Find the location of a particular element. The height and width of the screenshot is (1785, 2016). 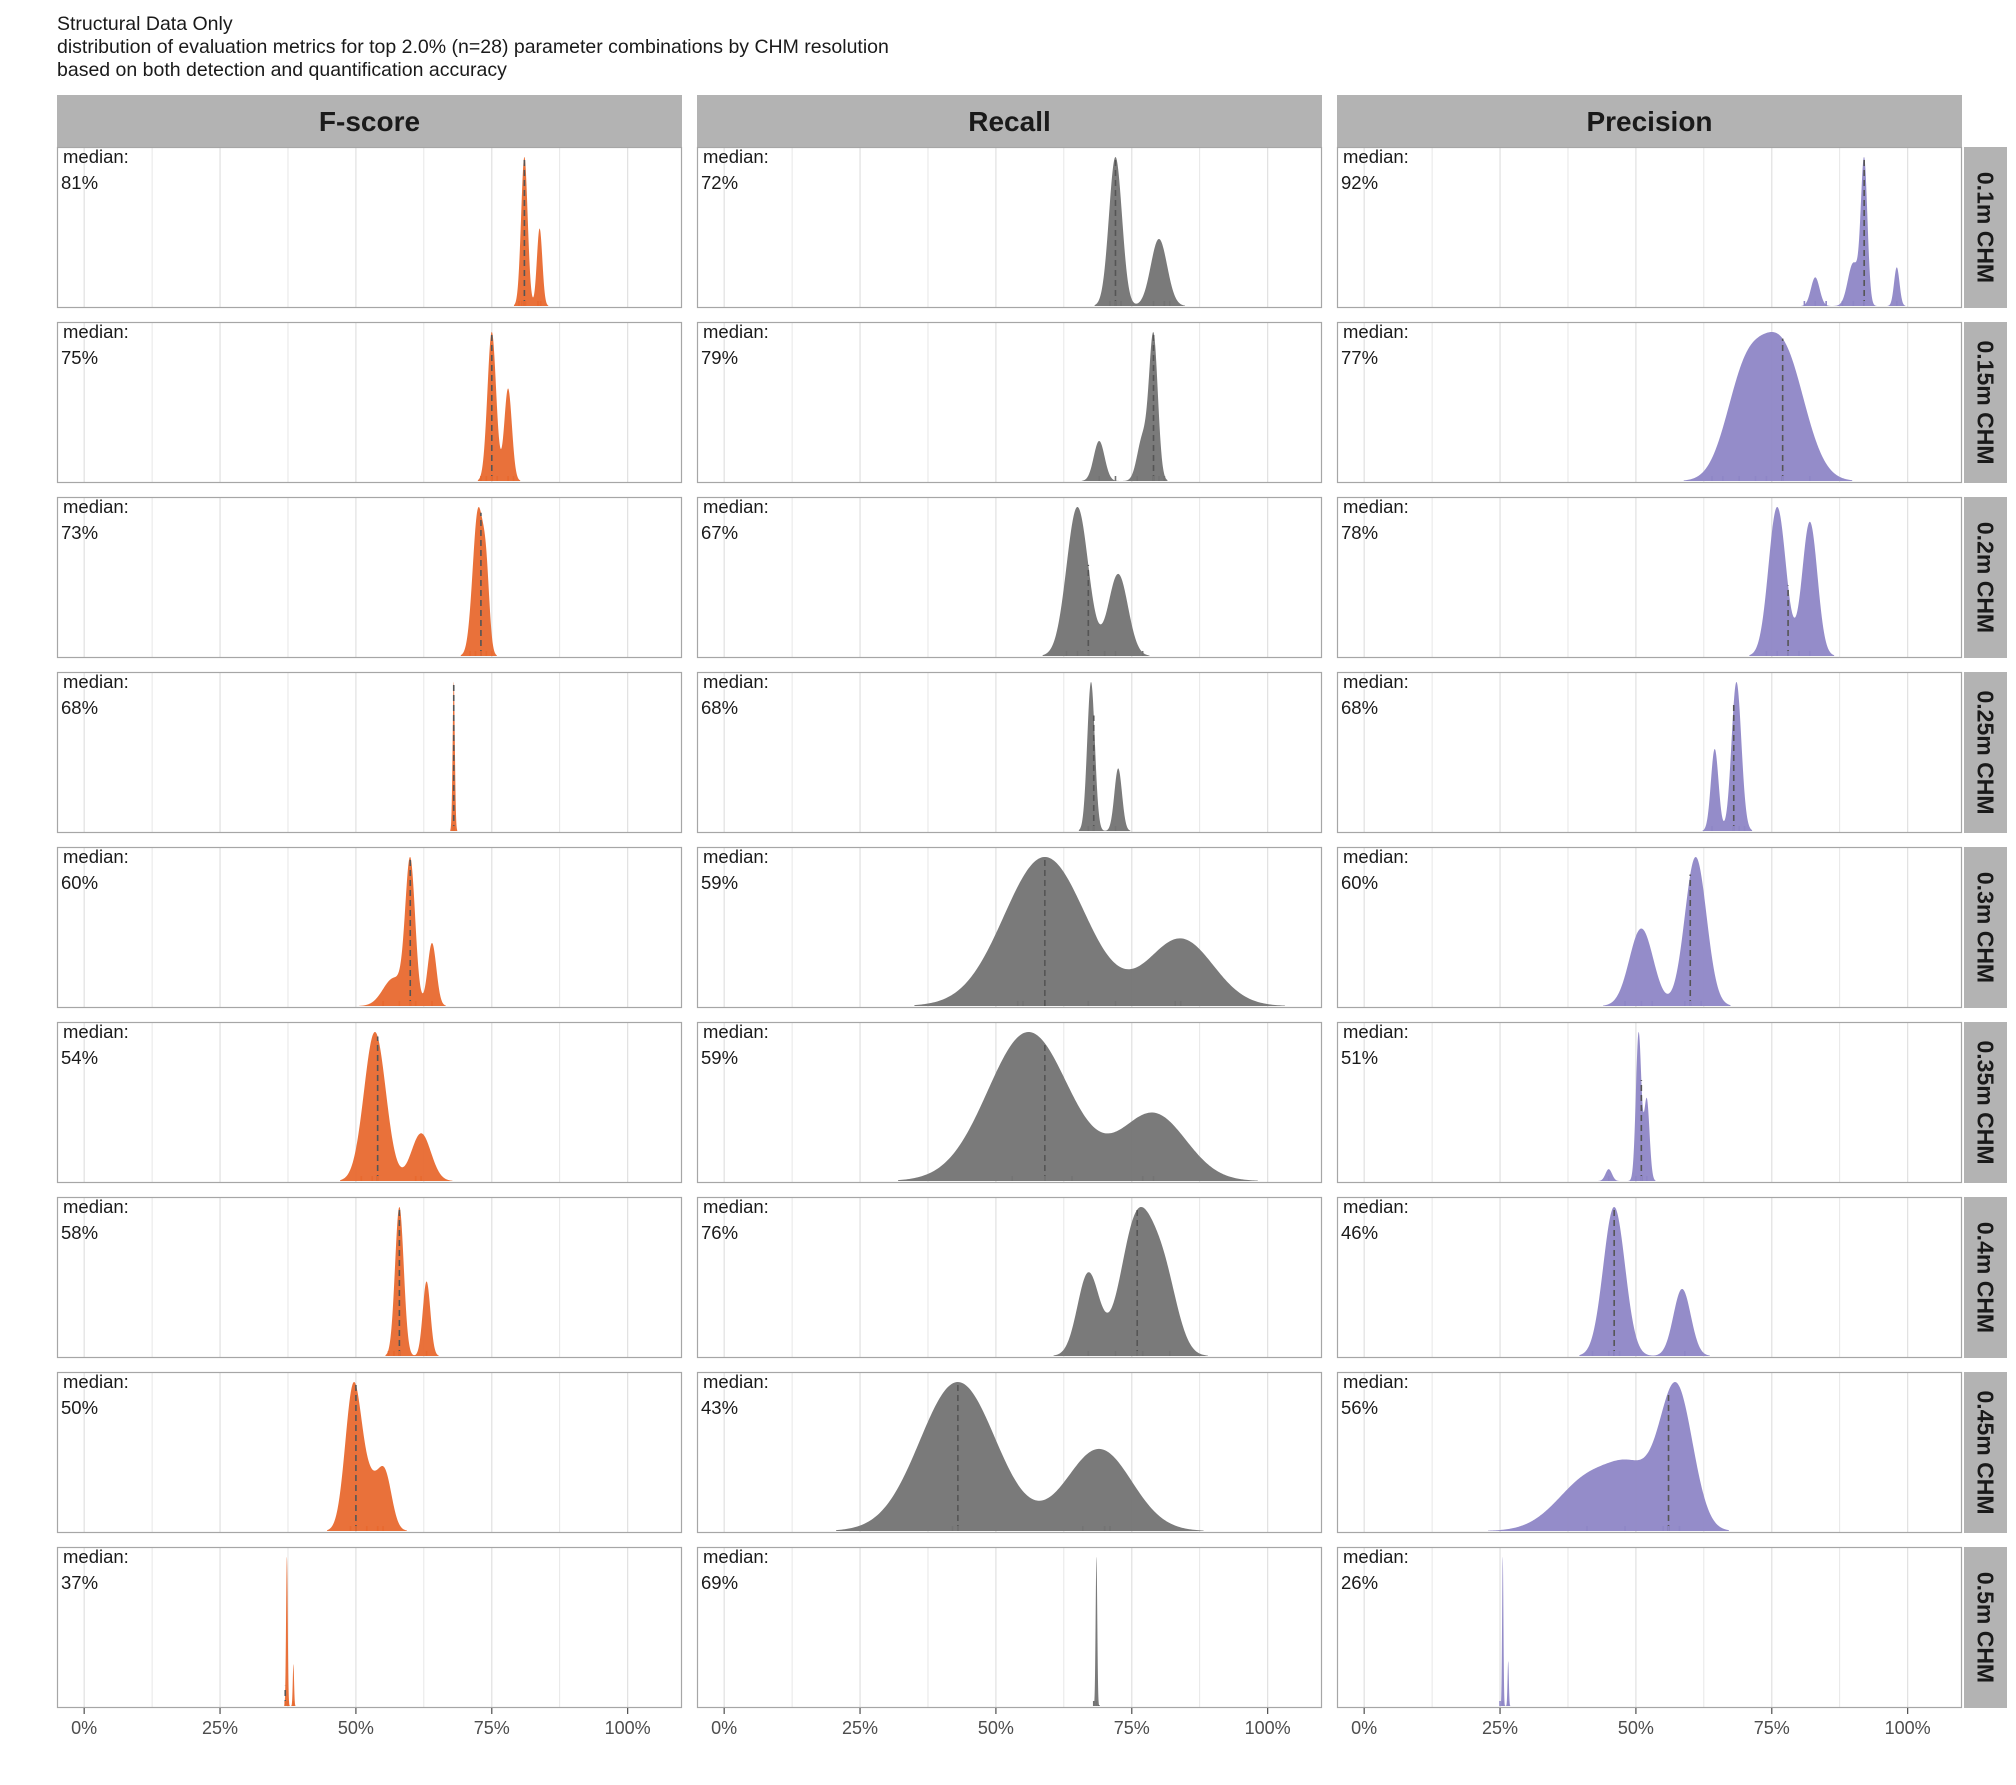

panel-0-3m-chm-recall-border is located at coordinates (1009, 927).